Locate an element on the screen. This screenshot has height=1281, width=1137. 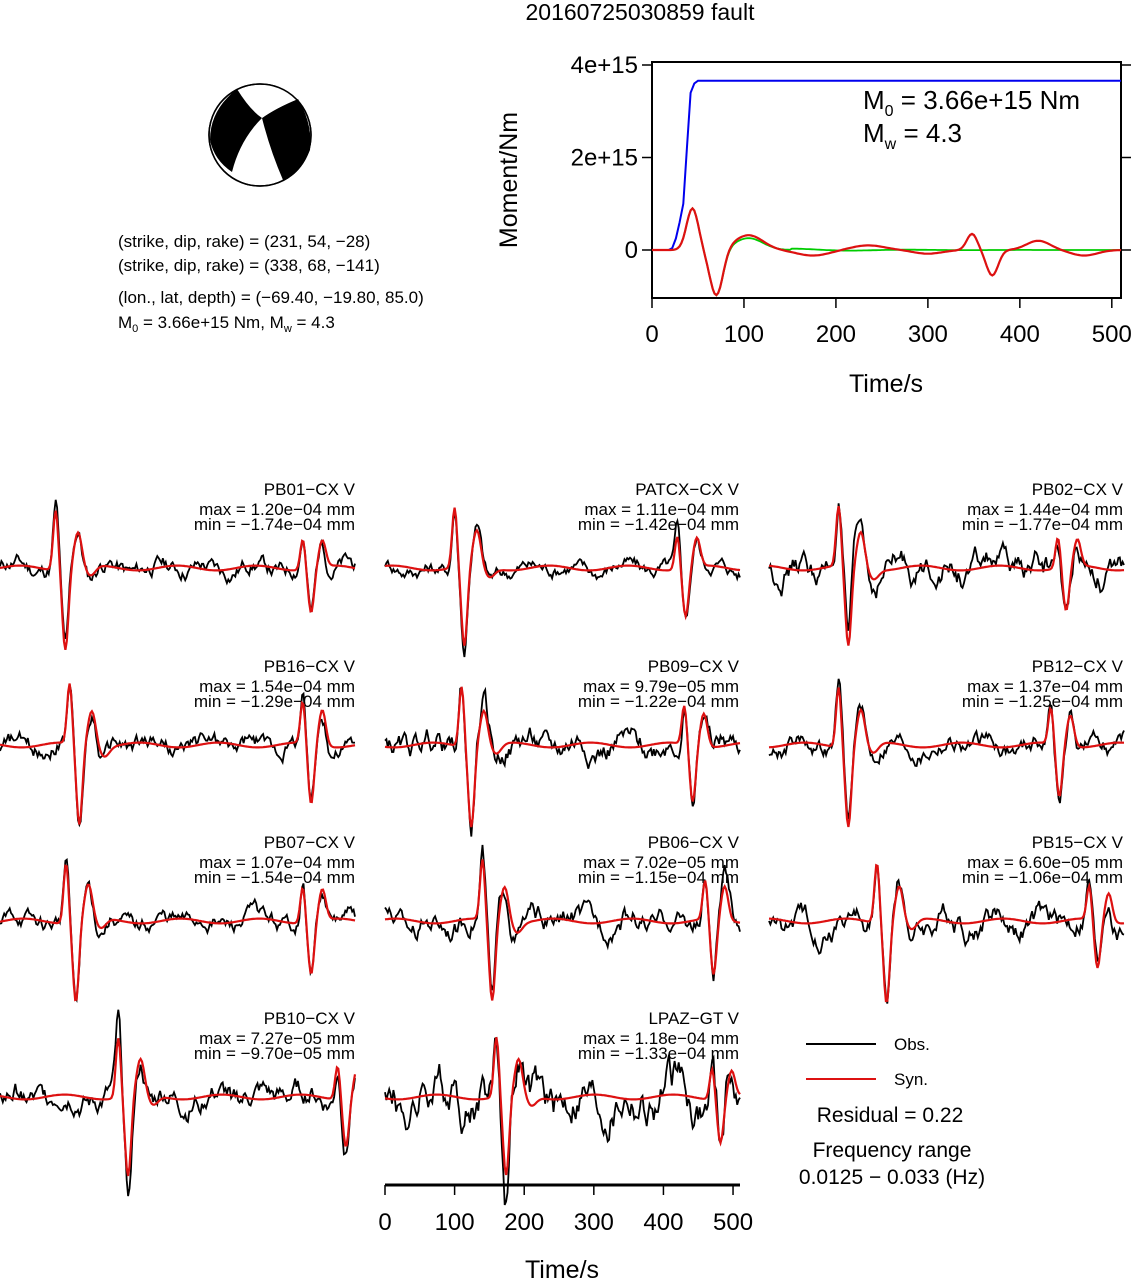
station-max: max = 1.11e−04 mm is located at coordinates (661, 509).